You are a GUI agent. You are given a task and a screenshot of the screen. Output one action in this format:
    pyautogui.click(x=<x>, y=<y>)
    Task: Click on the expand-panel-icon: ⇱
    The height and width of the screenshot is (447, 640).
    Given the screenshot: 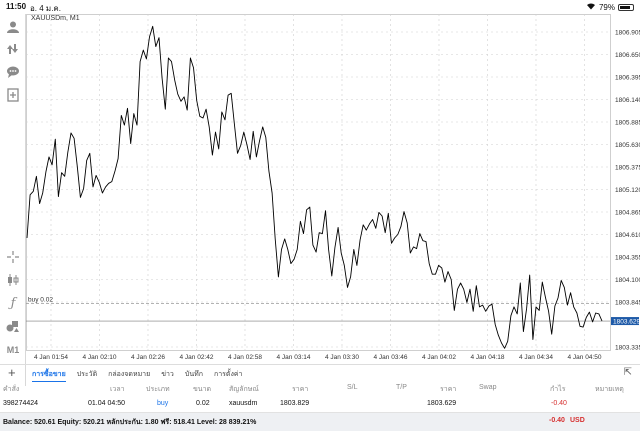 What is the action you would take?
    pyautogui.click(x=627, y=372)
    